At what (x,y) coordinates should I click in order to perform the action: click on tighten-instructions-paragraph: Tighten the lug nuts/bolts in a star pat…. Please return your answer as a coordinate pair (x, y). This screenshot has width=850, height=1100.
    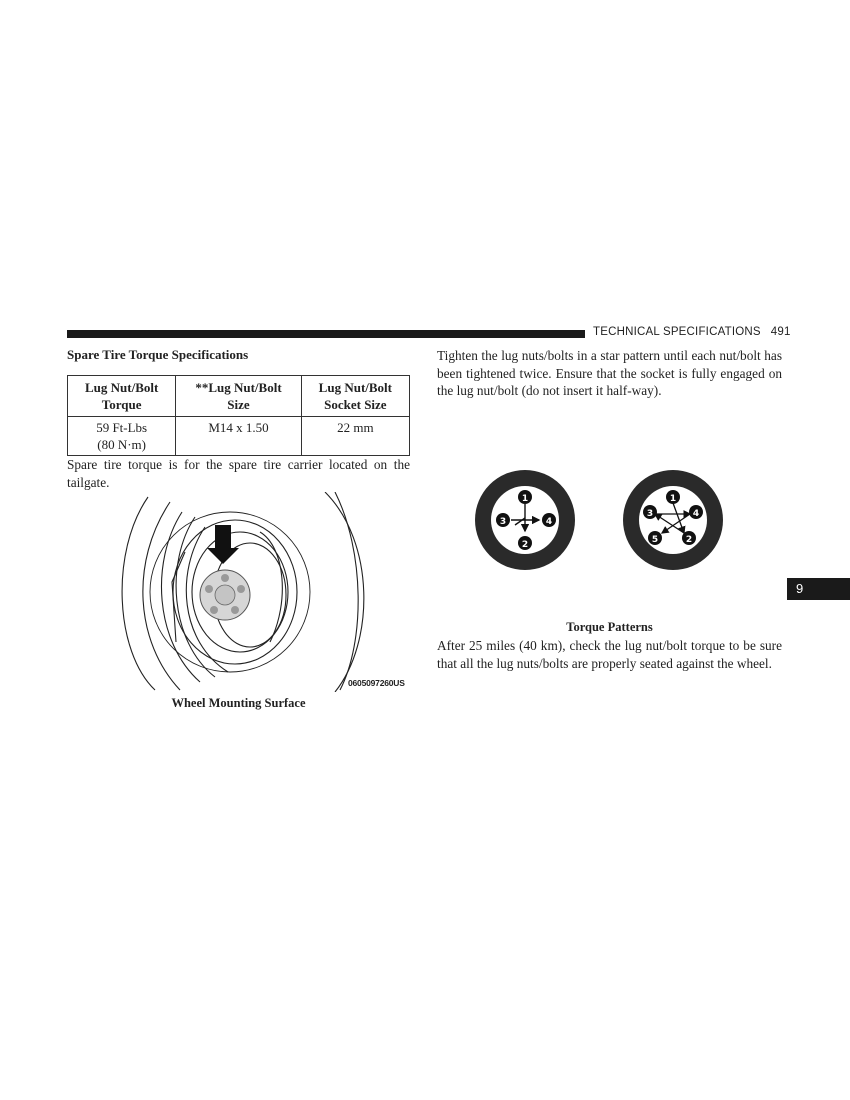
    Looking at the image, I should click on (609, 373).